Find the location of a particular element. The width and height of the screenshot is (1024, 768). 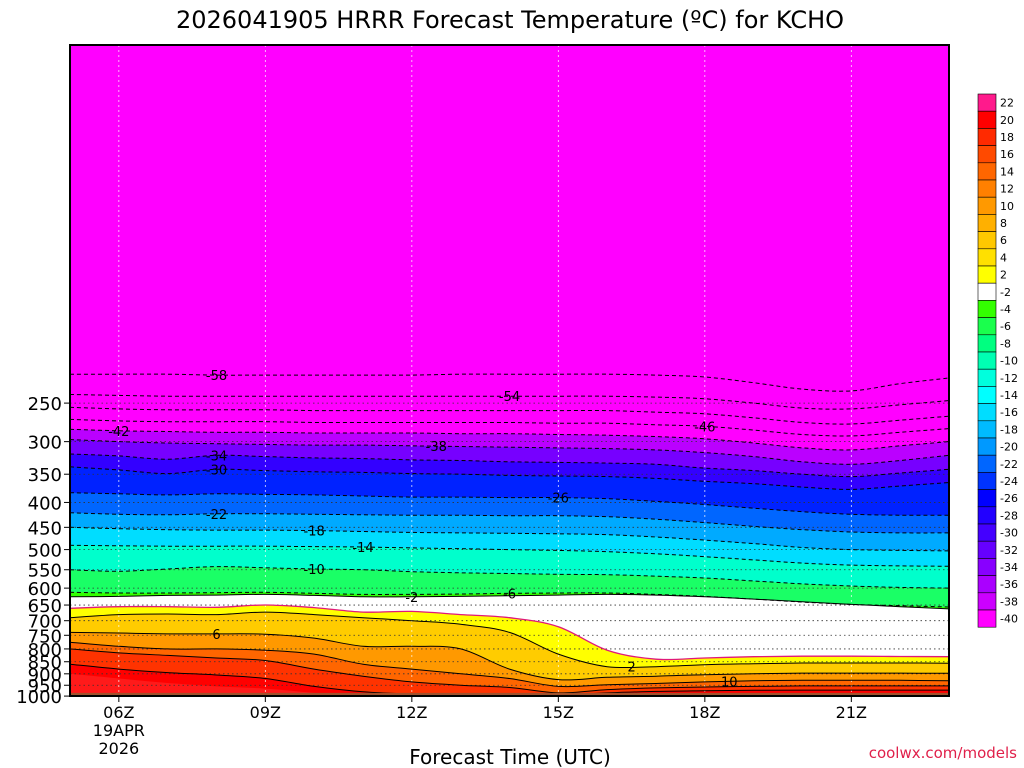

colorbar-label: -6 is located at coordinates (1005, 326).